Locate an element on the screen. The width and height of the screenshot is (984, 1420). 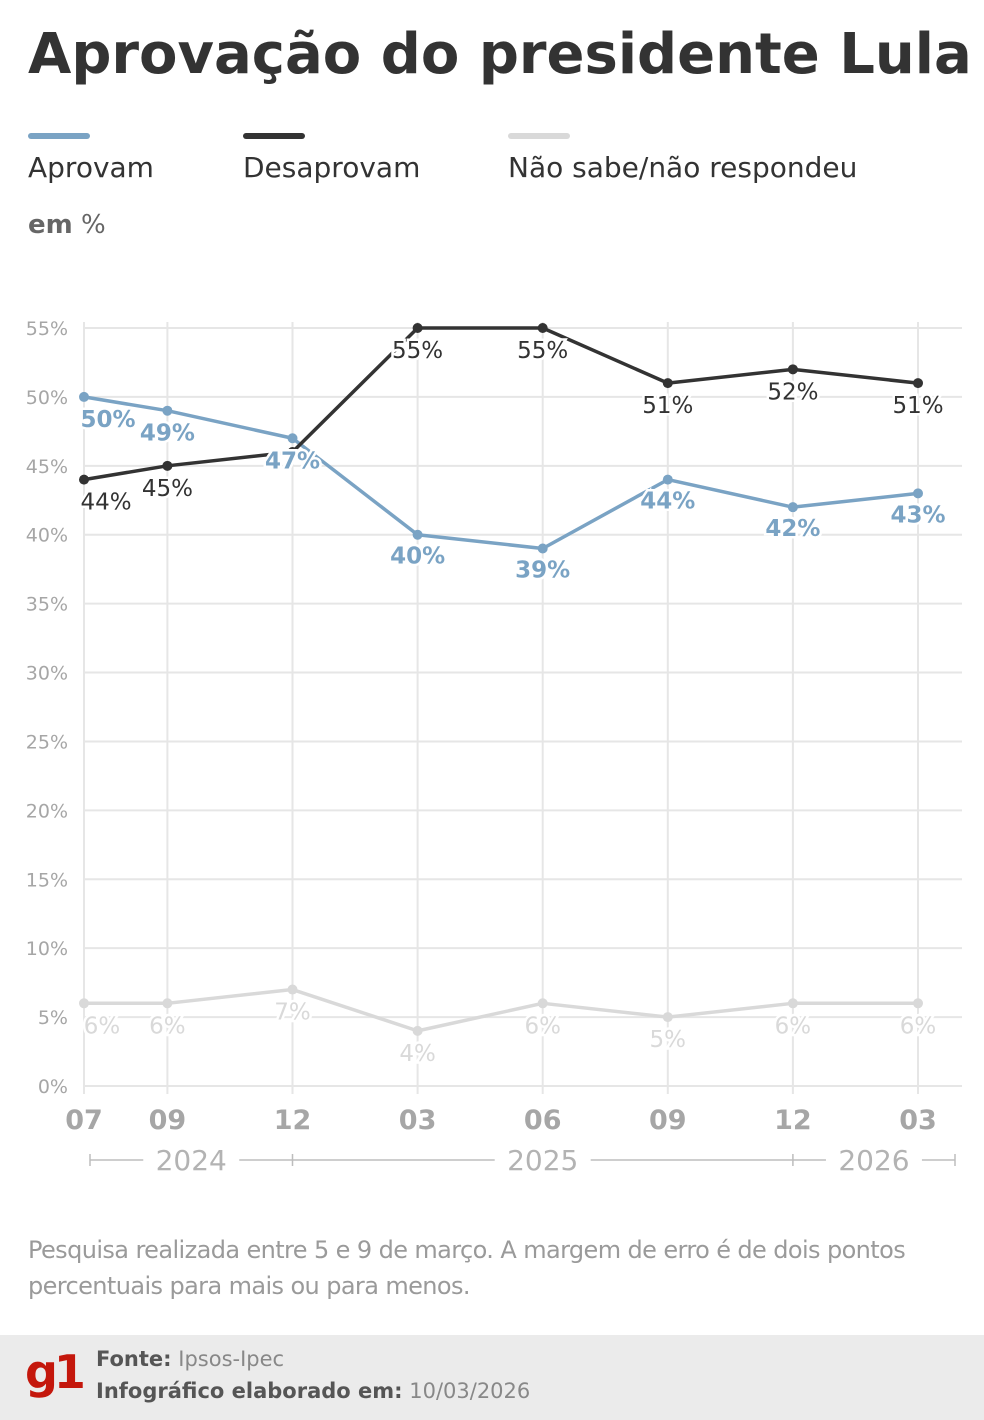
data-label-aprovam: 44% is located at coordinates (667, 502).